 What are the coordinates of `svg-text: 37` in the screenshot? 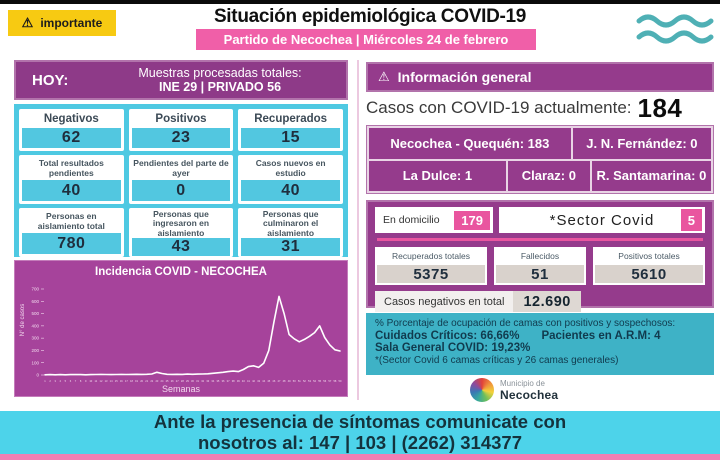 It's located at (228, 381).